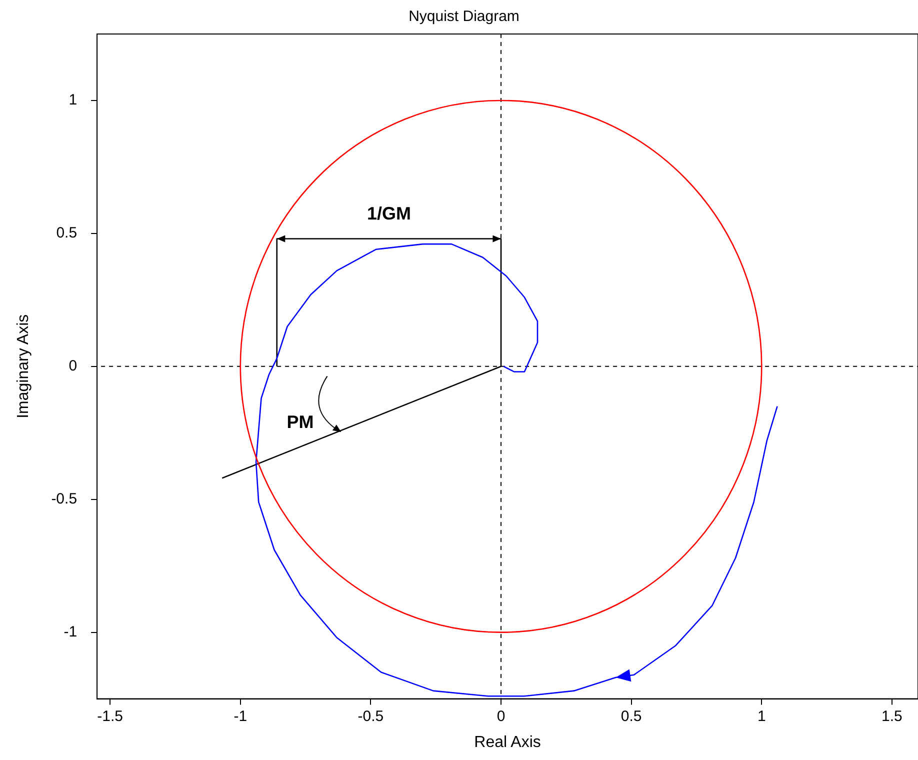 The height and width of the screenshot is (760, 918). What do you see at coordinates (892, 716) in the screenshot?
I see `x-tick-label: 1.5` at bounding box center [892, 716].